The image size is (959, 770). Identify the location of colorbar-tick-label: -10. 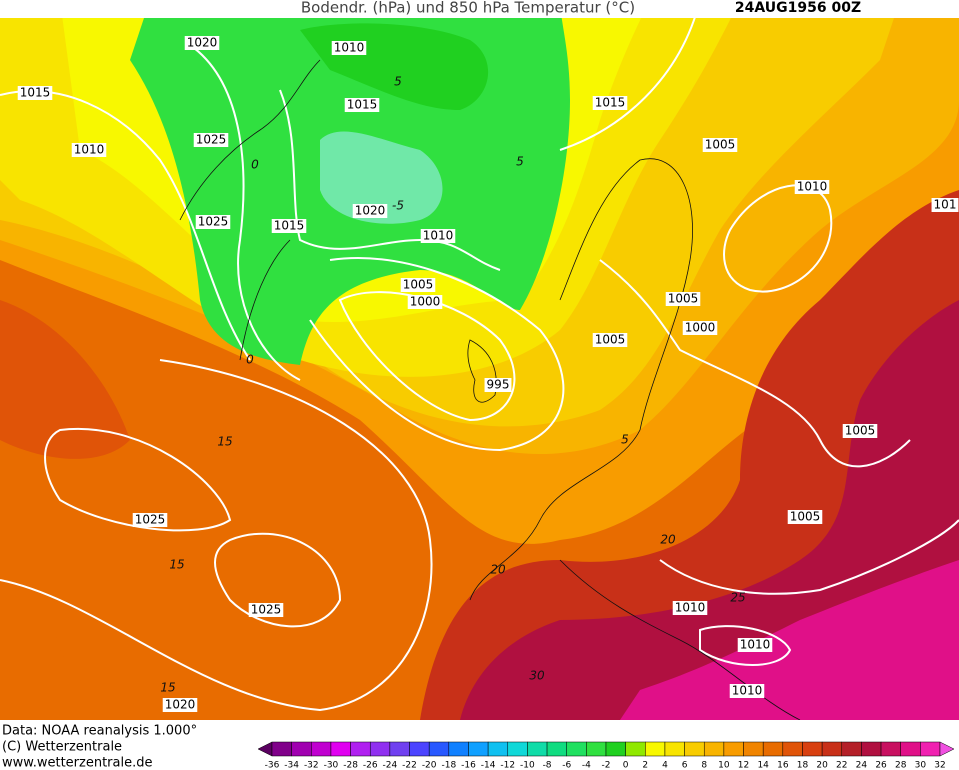
(527, 765).